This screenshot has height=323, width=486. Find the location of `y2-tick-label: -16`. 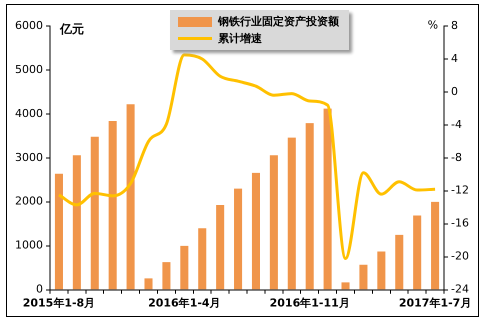

y2-tick-label: -16 is located at coordinates (460, 223).